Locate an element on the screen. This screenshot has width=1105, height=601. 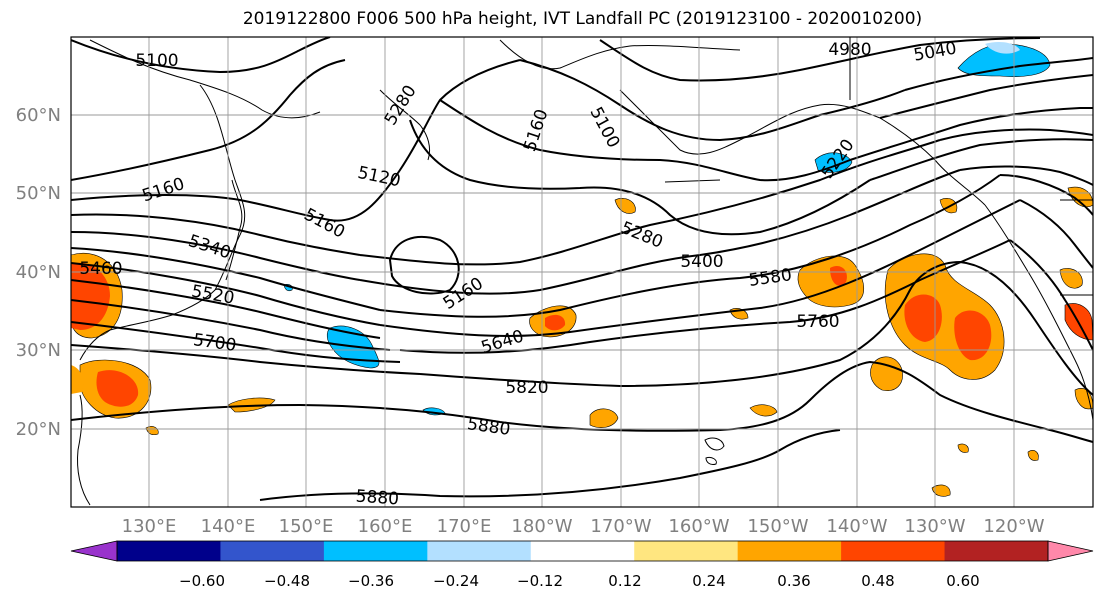
contour-label: 5460 is located at coordinates (100, 269).